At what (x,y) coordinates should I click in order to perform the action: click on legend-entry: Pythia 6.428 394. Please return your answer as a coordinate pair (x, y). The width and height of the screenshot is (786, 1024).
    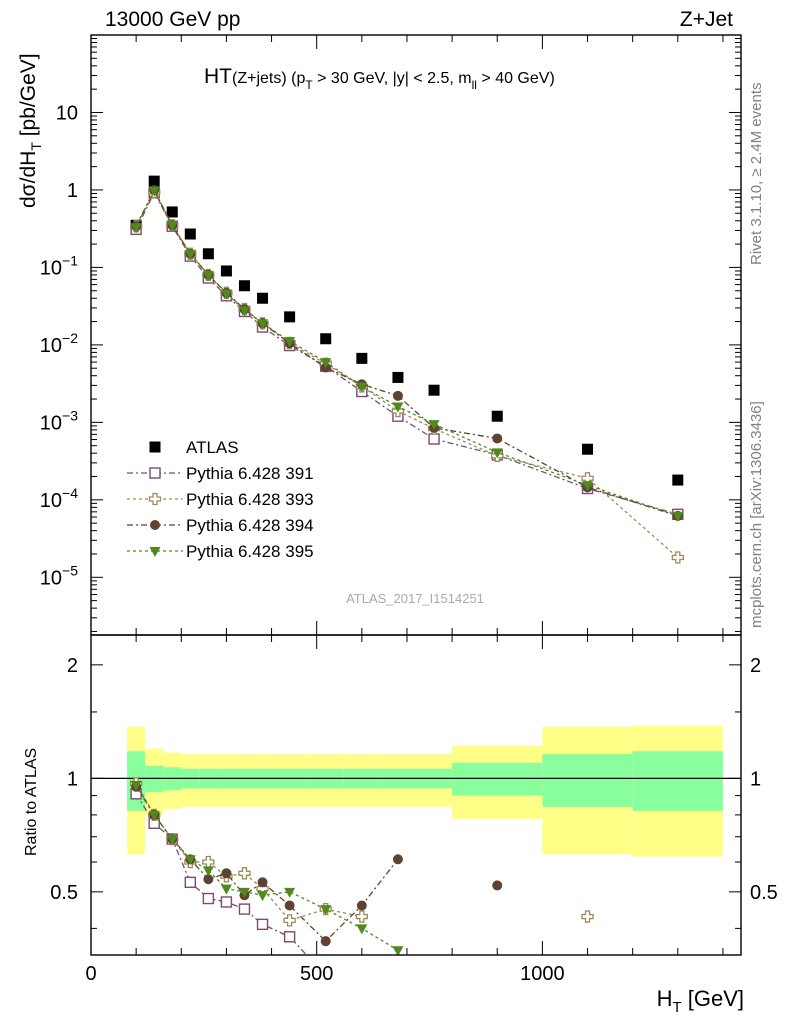
    Looking at the image, I should click on (220, 525).